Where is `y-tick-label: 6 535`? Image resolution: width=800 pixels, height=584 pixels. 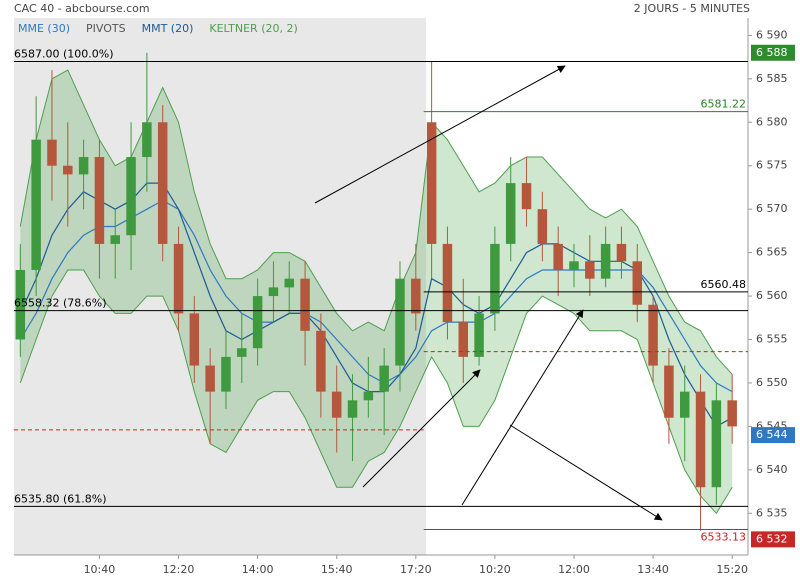 y-tick-label: 6 535 is located at coordinates (772, 512).